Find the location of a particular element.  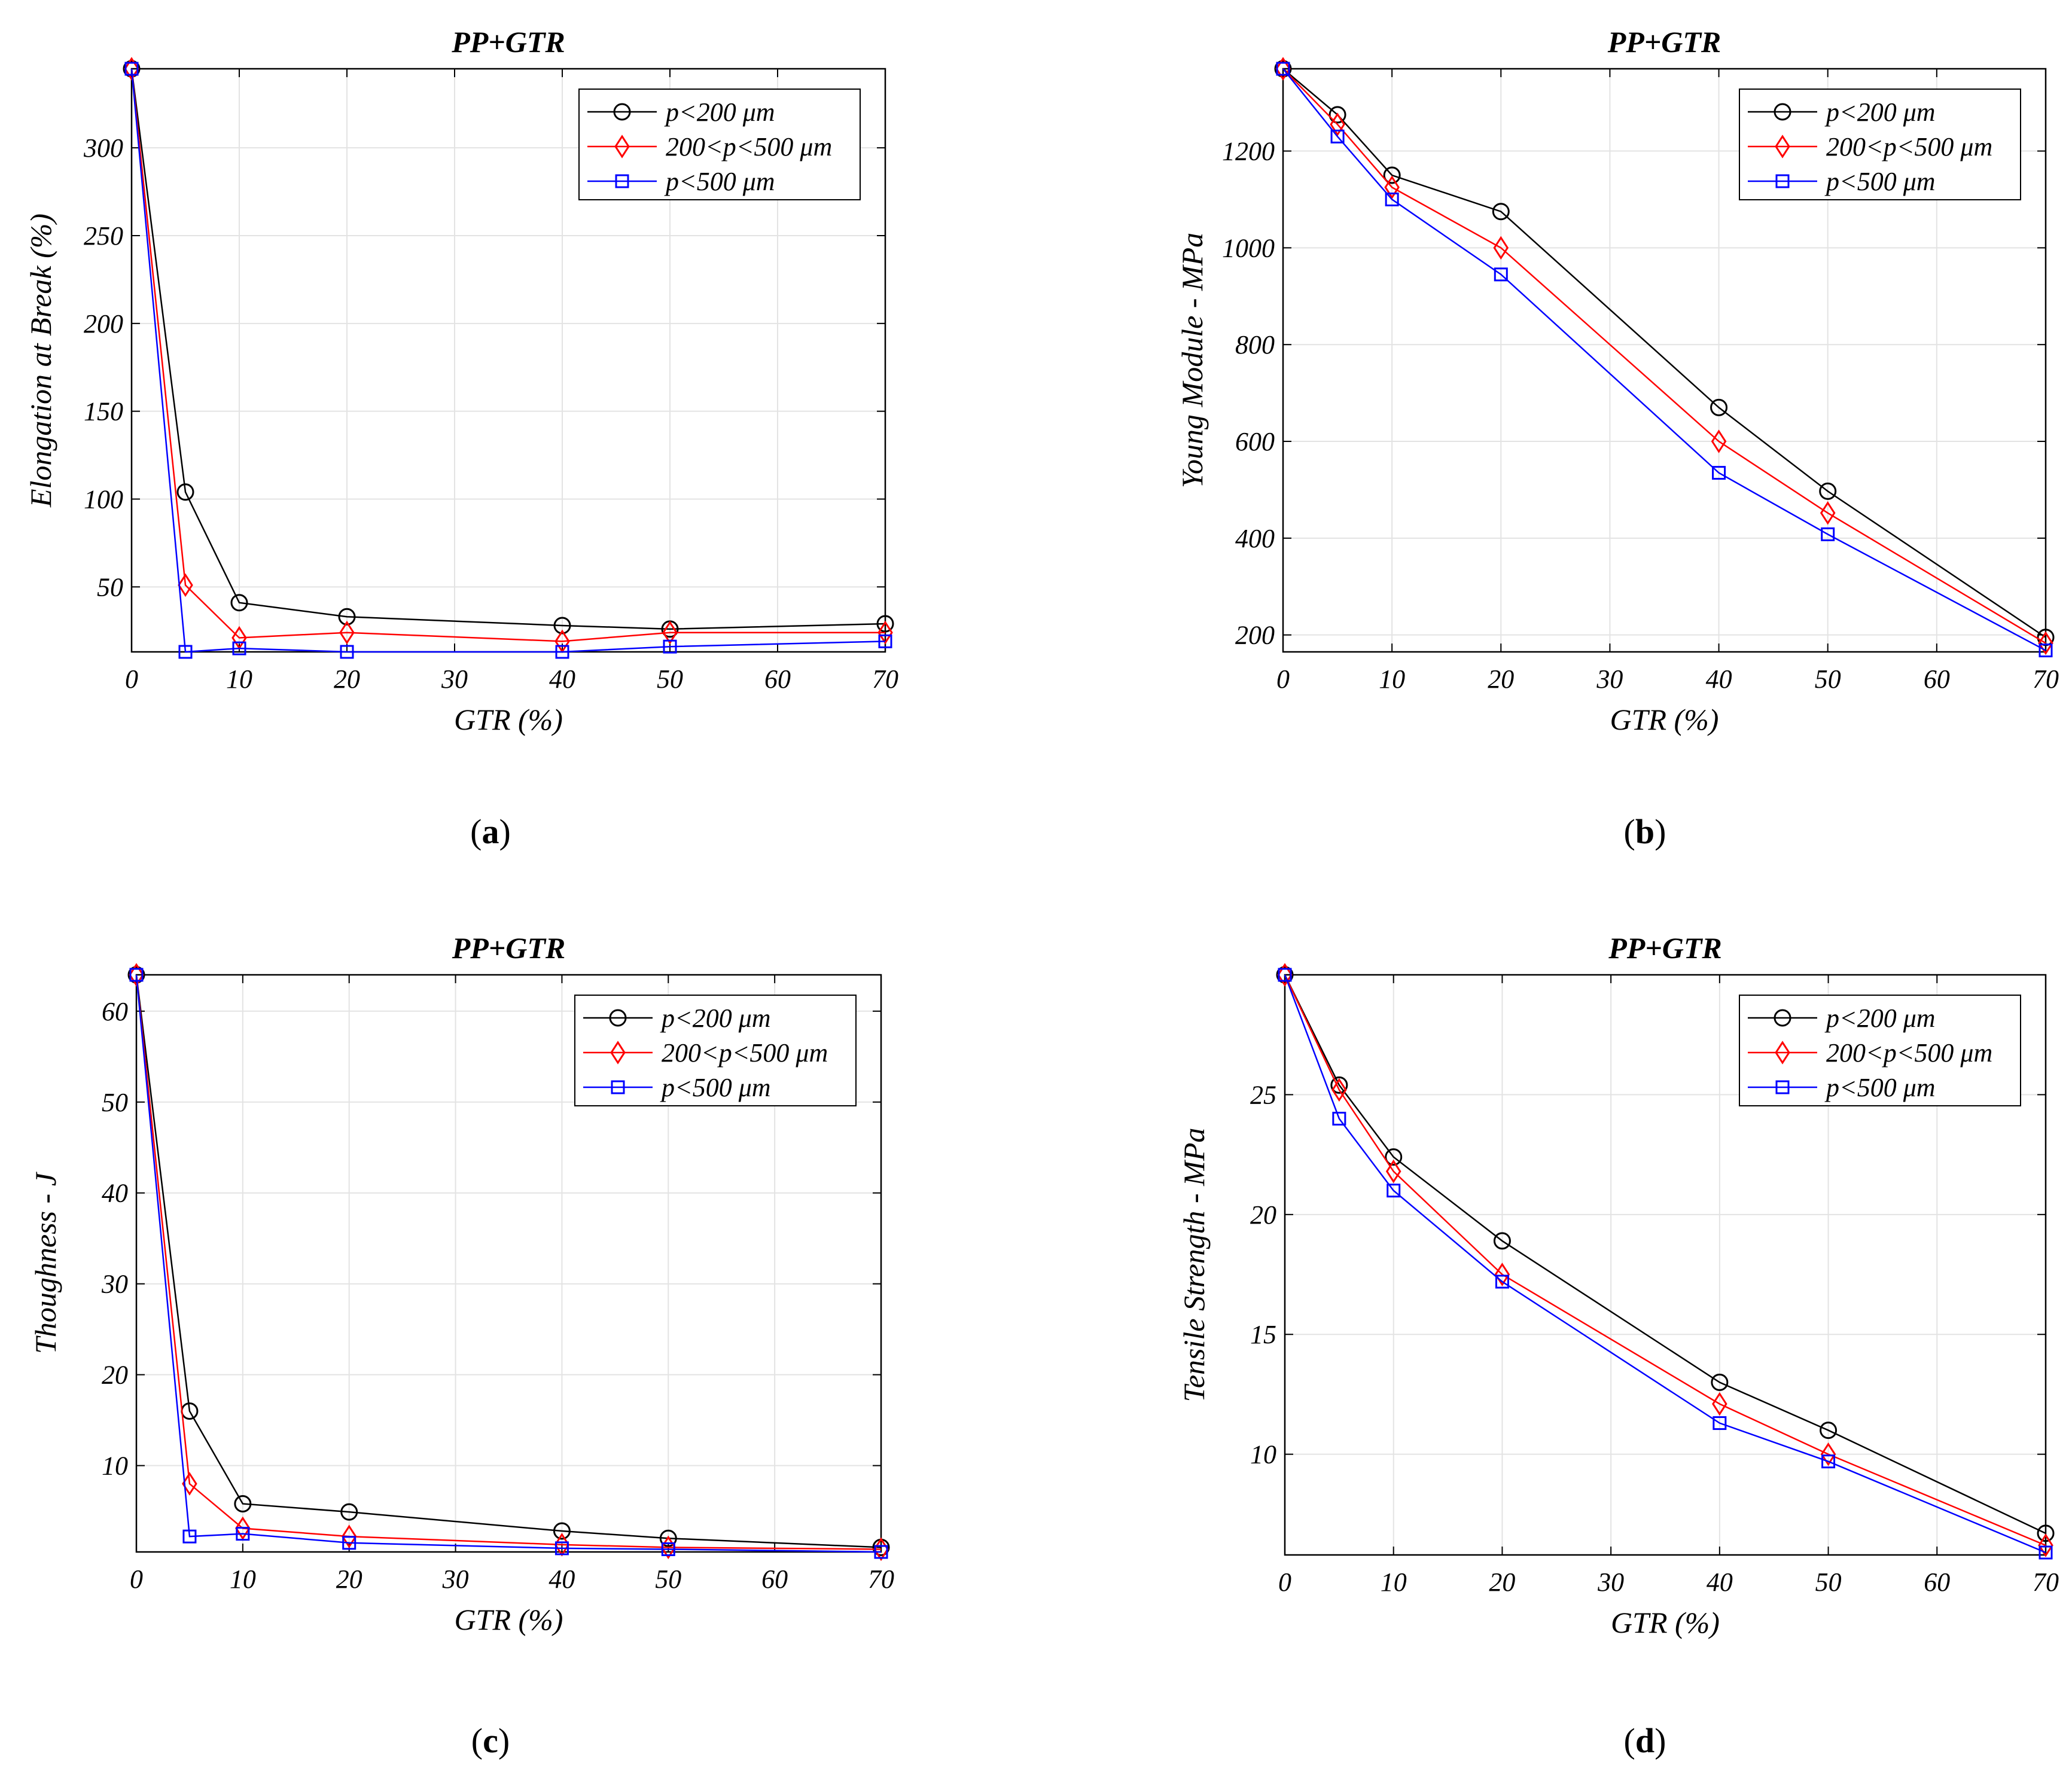

panel-caption: (c) is located at coordinates (490, 1740).